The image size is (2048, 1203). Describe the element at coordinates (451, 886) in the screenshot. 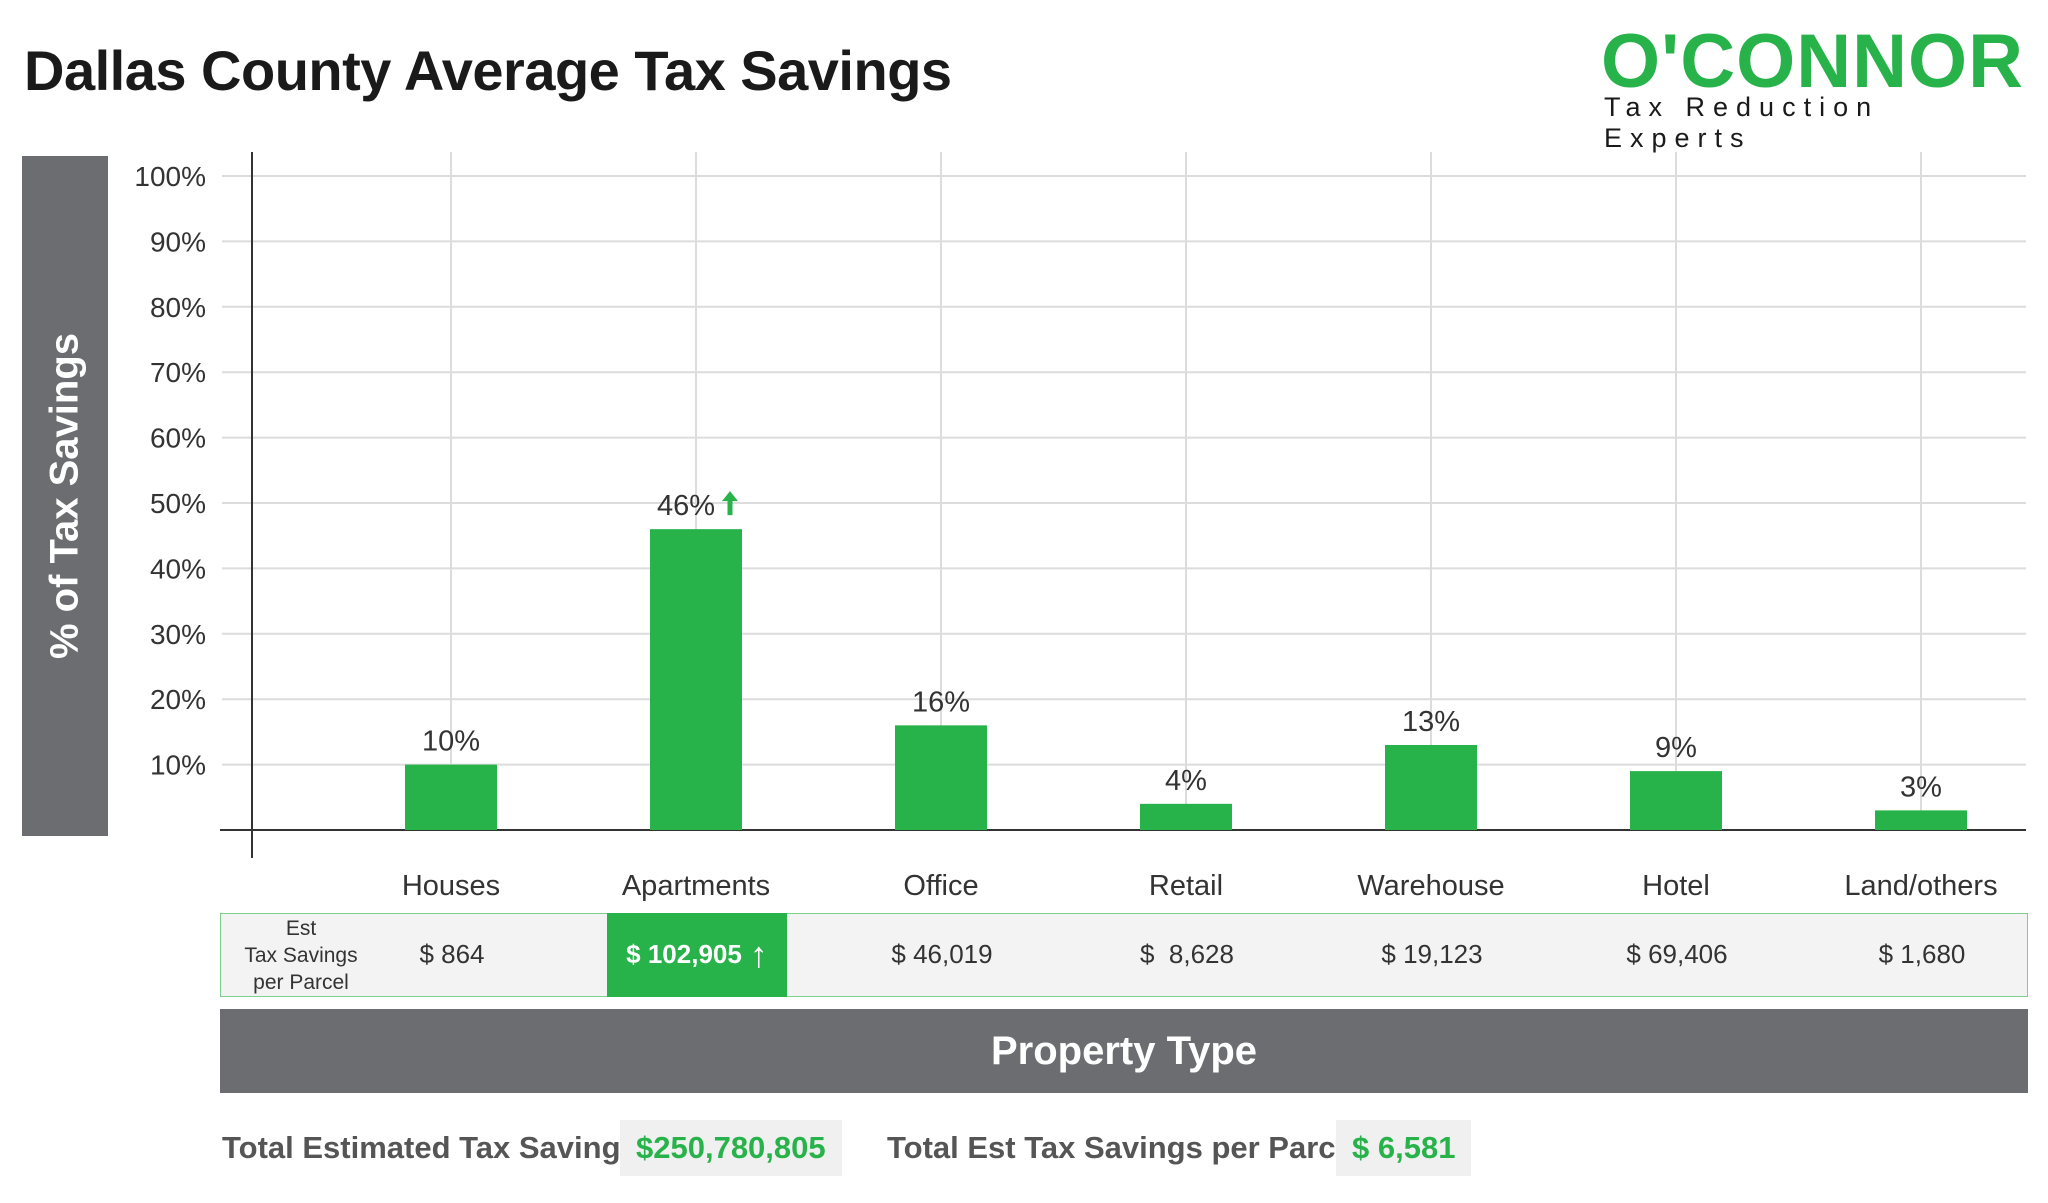

I see `x-tick-label: Houses` at that location.